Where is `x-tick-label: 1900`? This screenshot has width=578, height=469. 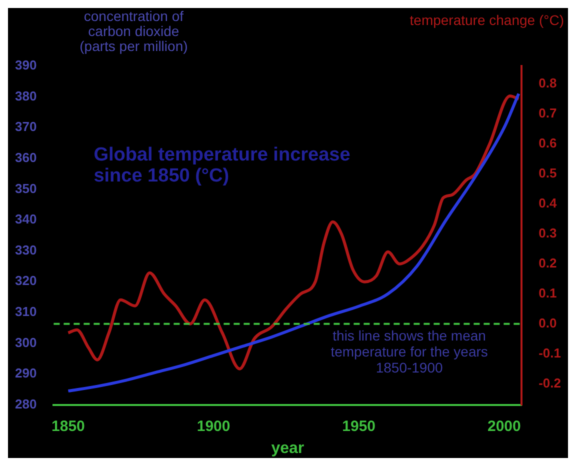
x-tick-label: 1900 is located at coordinates (213, 426).